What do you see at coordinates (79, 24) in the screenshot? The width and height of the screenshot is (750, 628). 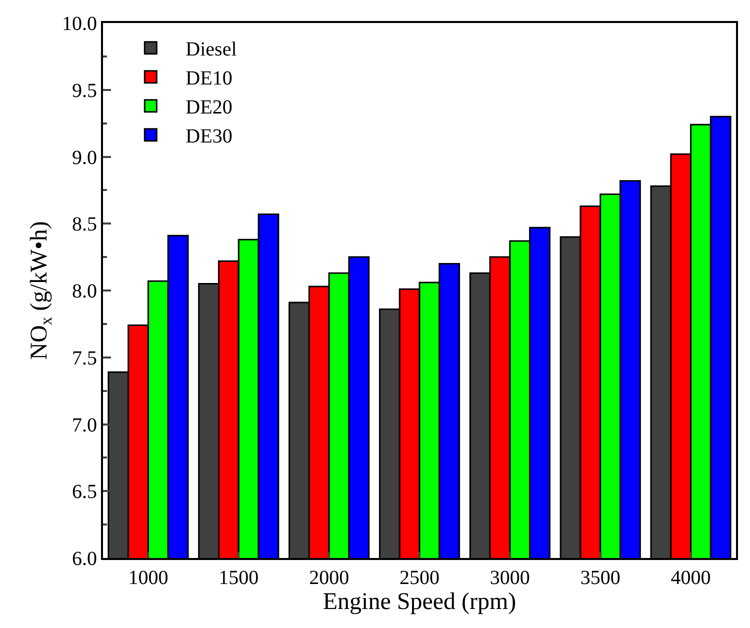 I see `y-tick-label: 10.0` at bounding box center [79, 24].